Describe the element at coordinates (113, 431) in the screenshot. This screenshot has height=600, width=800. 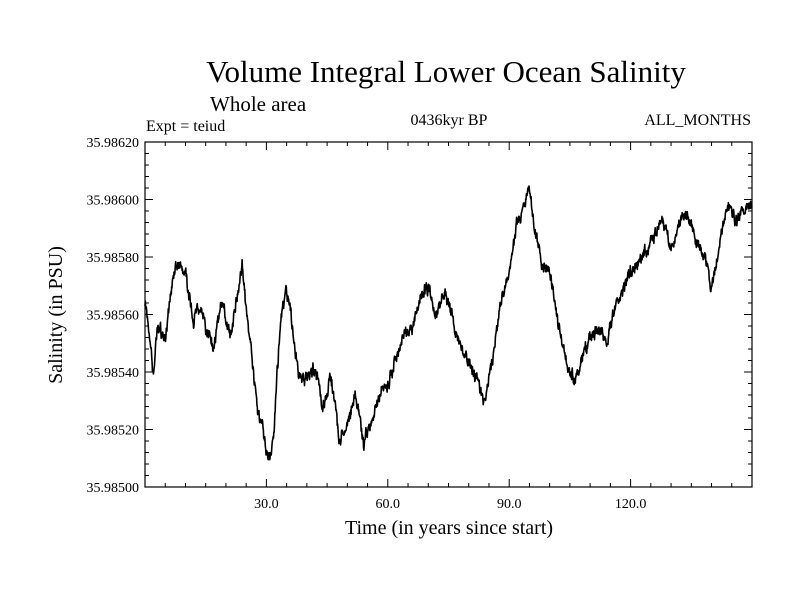
I see `y-tick-label: 35.98520` at that location.